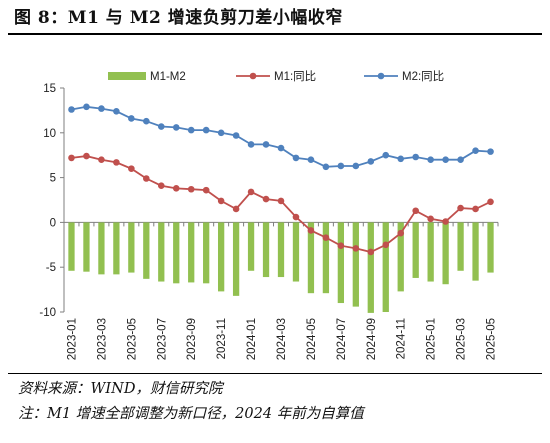 This screenshot has height=443, width=550. What do you see at coordinates (282, 339) in the screenshot?
I see `x-tick-label: 2024-03` at bounding box center [282, 339].